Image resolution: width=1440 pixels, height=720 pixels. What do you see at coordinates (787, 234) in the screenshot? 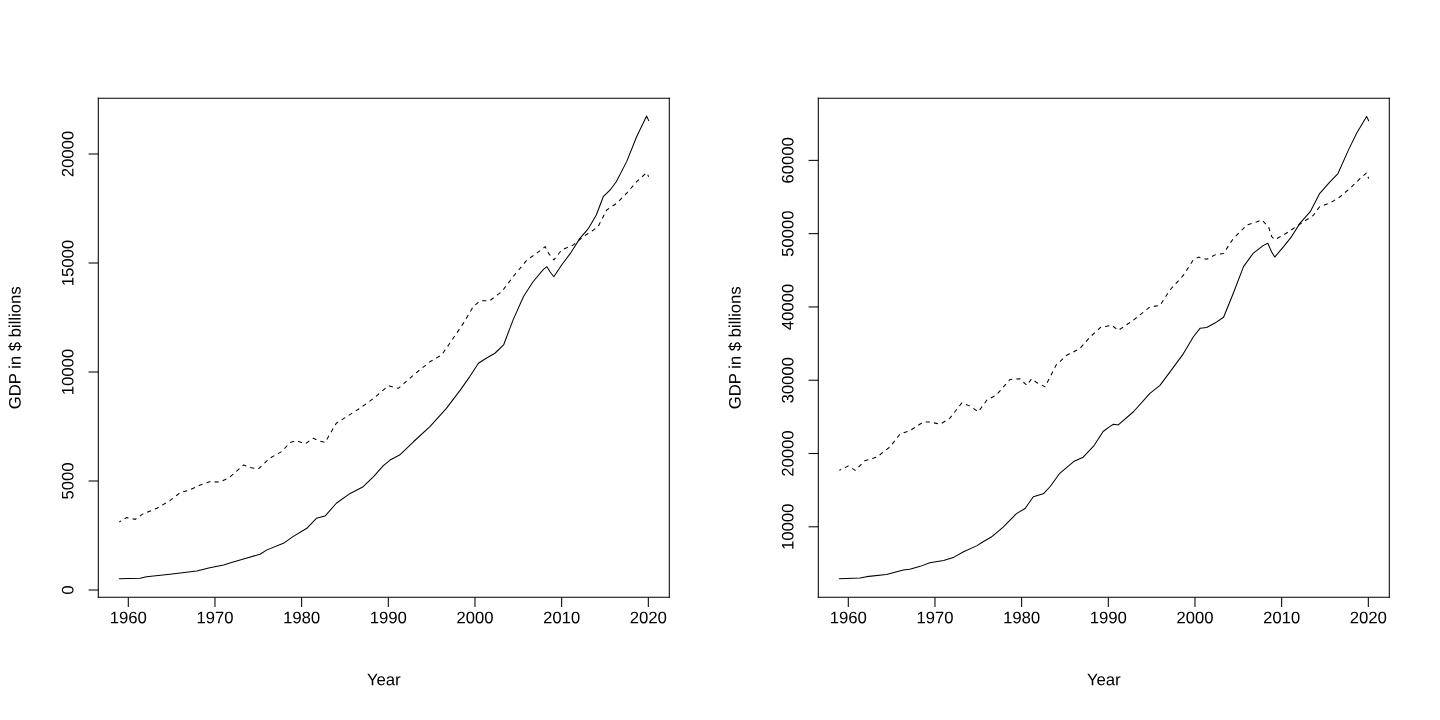
I see `y-tick-label: 50000` at bounding box center [787, 234].